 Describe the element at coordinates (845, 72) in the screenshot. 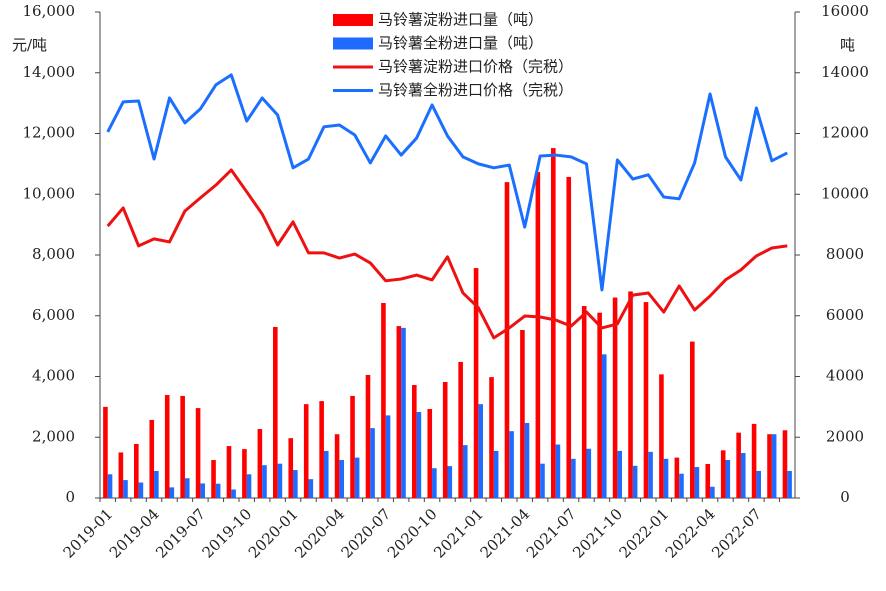

I see `y2-tick-label: 14000` at that location.